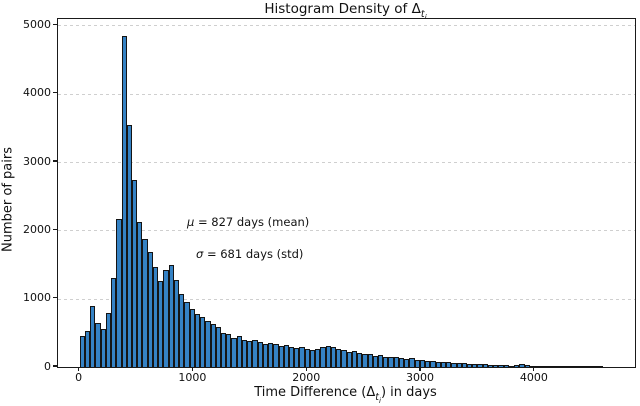 The image size is (640, 406). I want to click on sigma-symbol: σ, so click(200, 254).